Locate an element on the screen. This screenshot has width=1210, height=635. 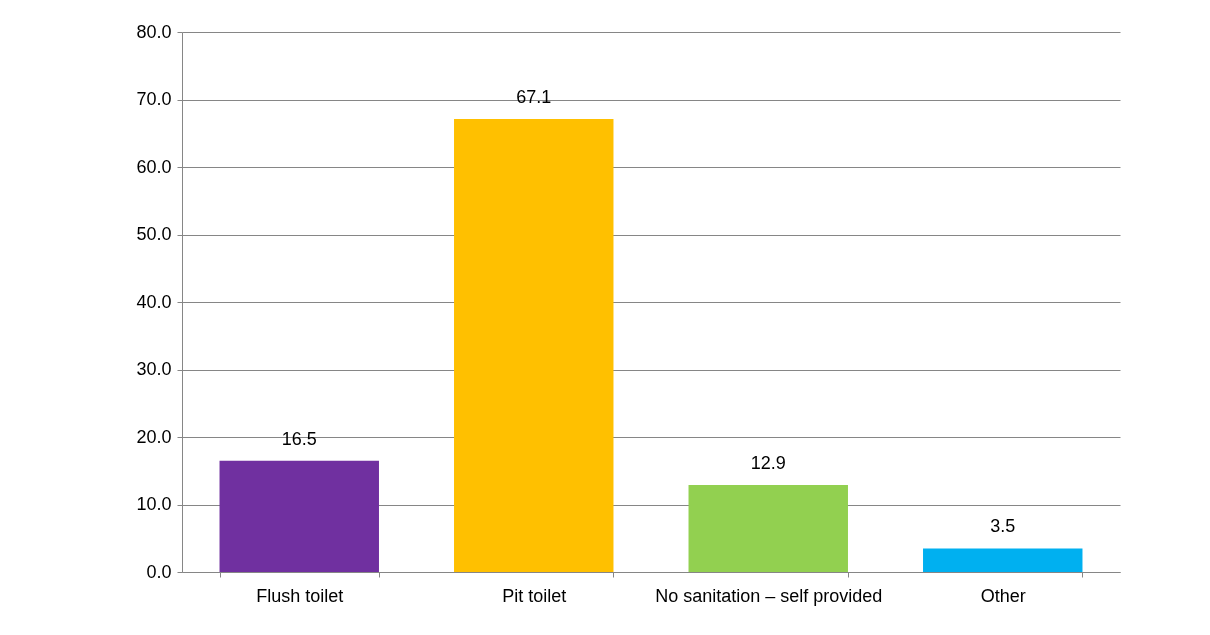
y-tick-label: 40.0 is located at coordinates (154, 301).